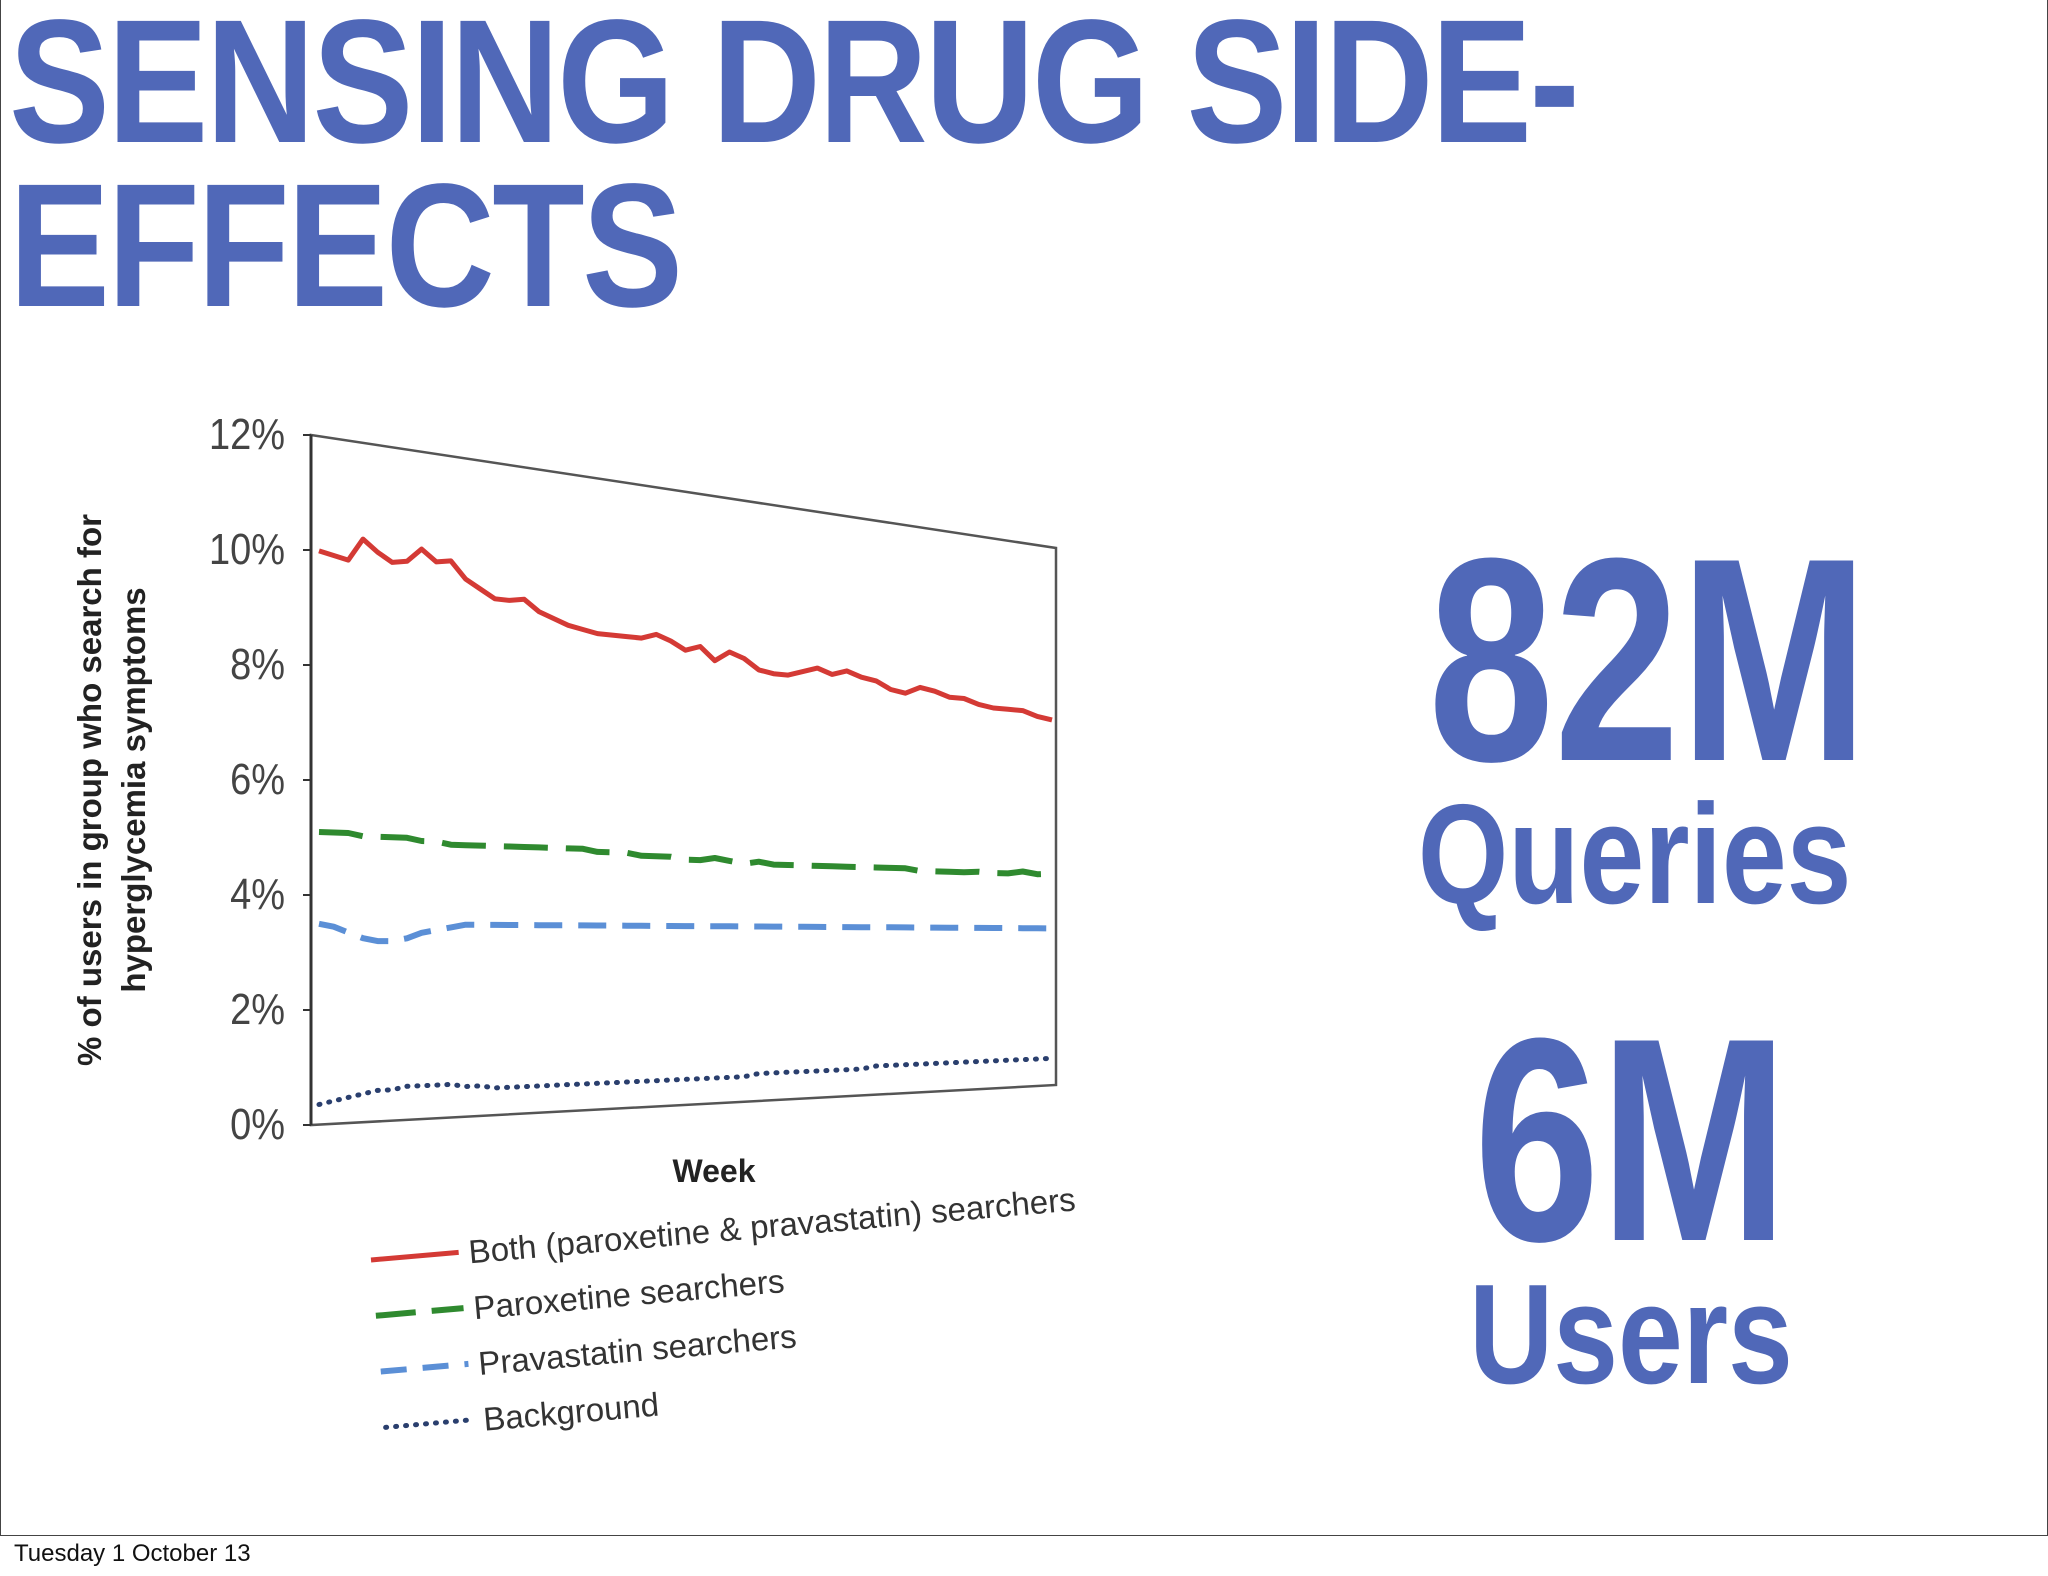 The width and height of the screenshot is (2048, 1576). I want to click on y-tick-label: 6%, so click(257, 778).